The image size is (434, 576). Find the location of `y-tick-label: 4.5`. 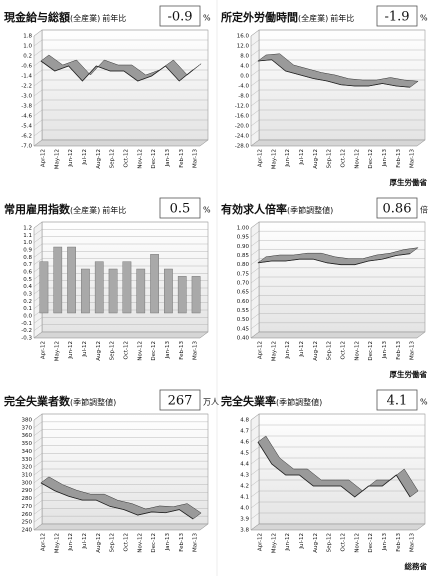

y-tick-label: 4.5 is located at coordinates (244, 454).